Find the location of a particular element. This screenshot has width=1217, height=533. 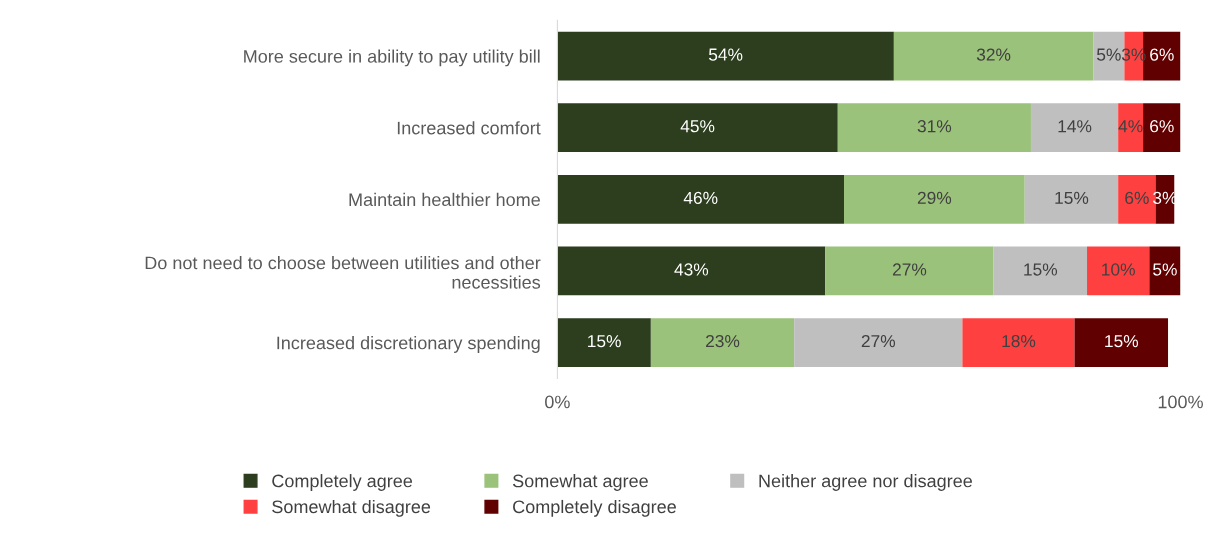

x-tick-label: 100% is located at coordinates (1180, 402).